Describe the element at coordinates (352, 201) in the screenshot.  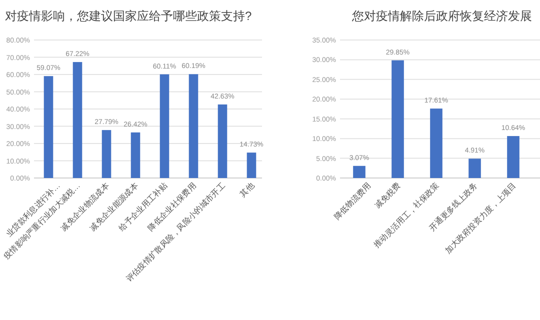
I see `x-tick-label: 降低物流费用` at that location.